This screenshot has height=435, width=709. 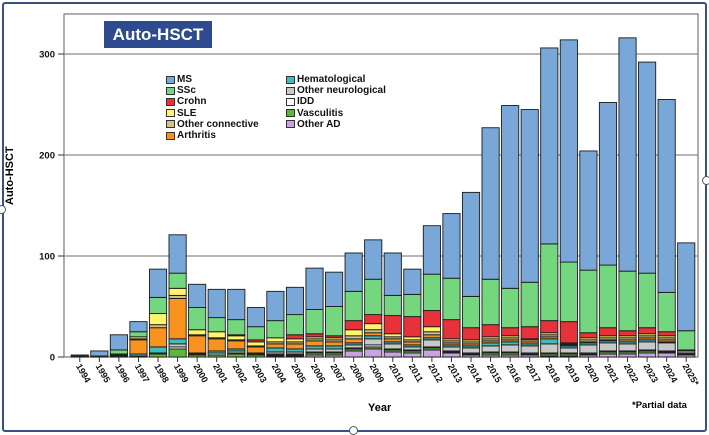 What do you see at coordinates (79, 356) in the screenshot?
I see `bar-1994` at bounding box center [79, 356].